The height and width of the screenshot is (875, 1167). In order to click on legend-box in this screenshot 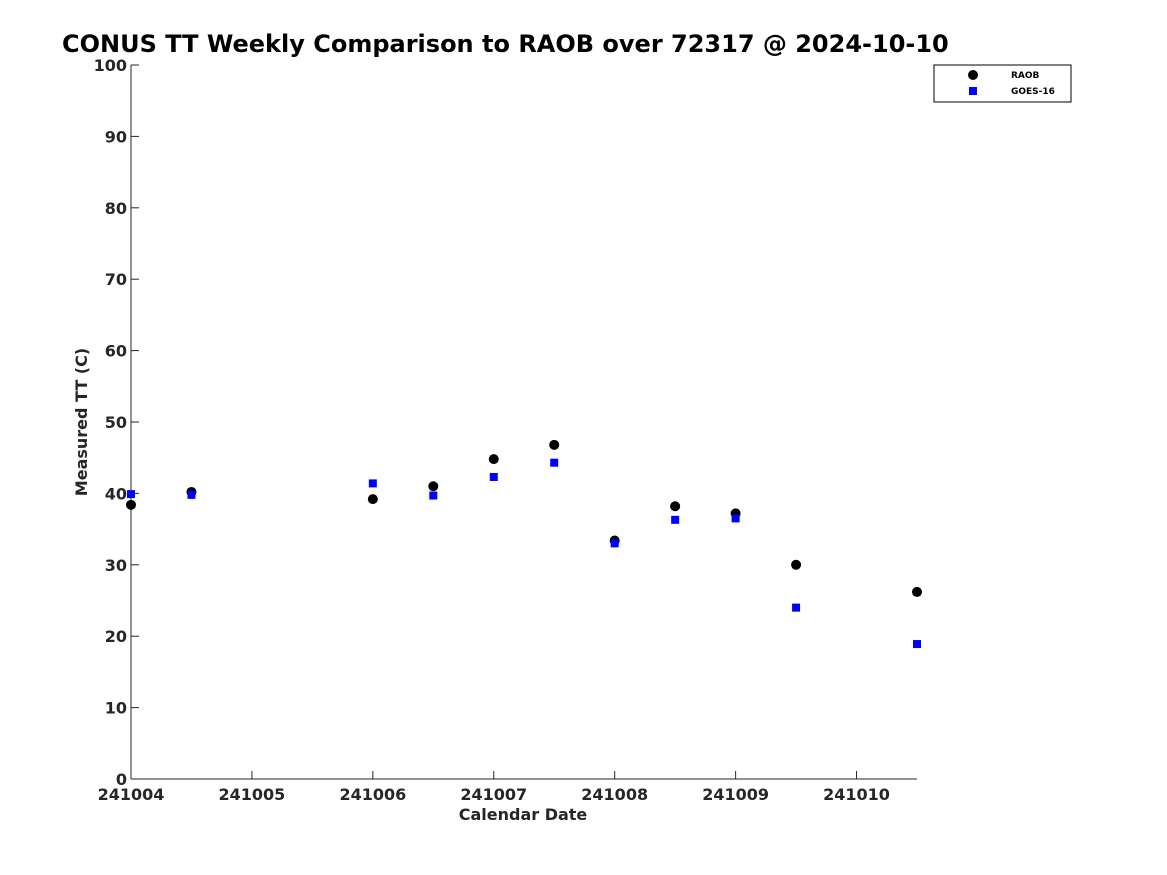, I will do `click(1002, 83)`.